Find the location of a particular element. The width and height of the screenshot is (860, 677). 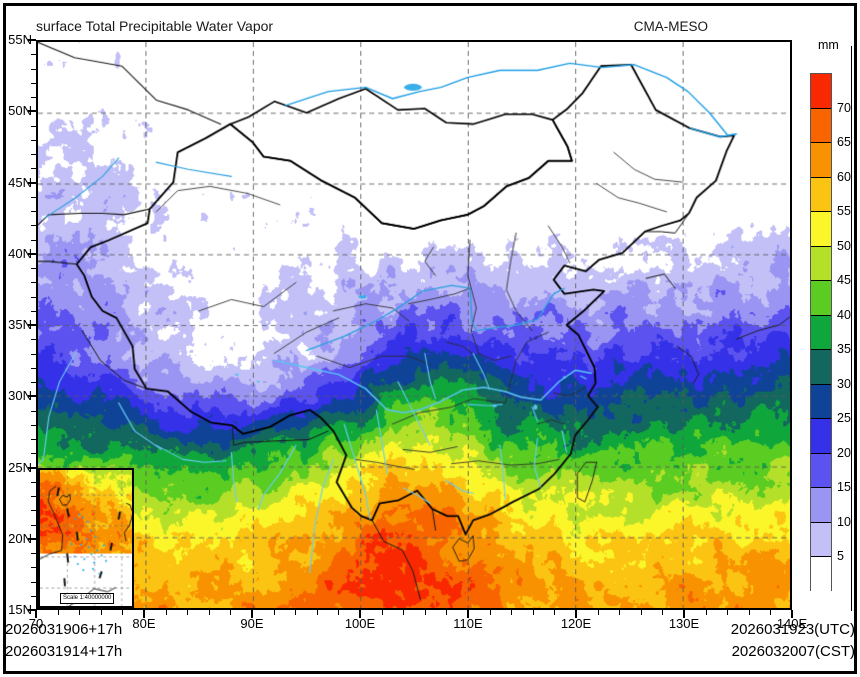

y-axis-label: 55N is located at coordinates (20, 39).